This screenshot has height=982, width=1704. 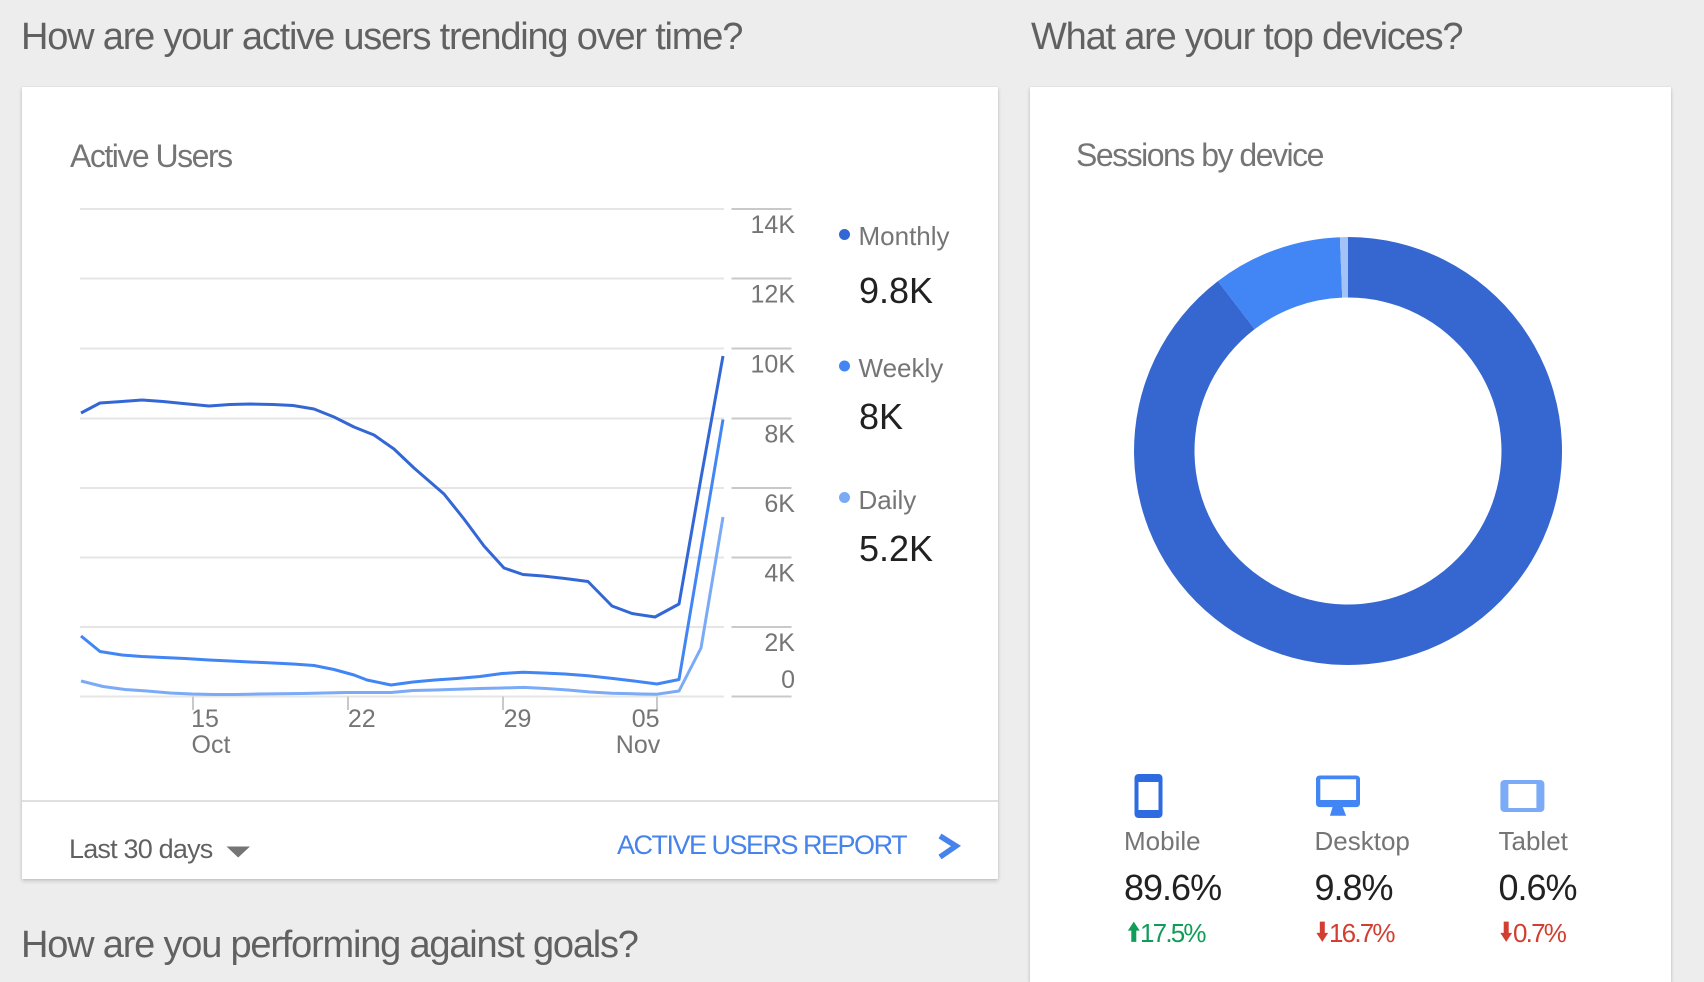 What do you see at coordinates (518, 719) in the screenshot?
I see `svg-text: 29` at bounding box center [518, 719].